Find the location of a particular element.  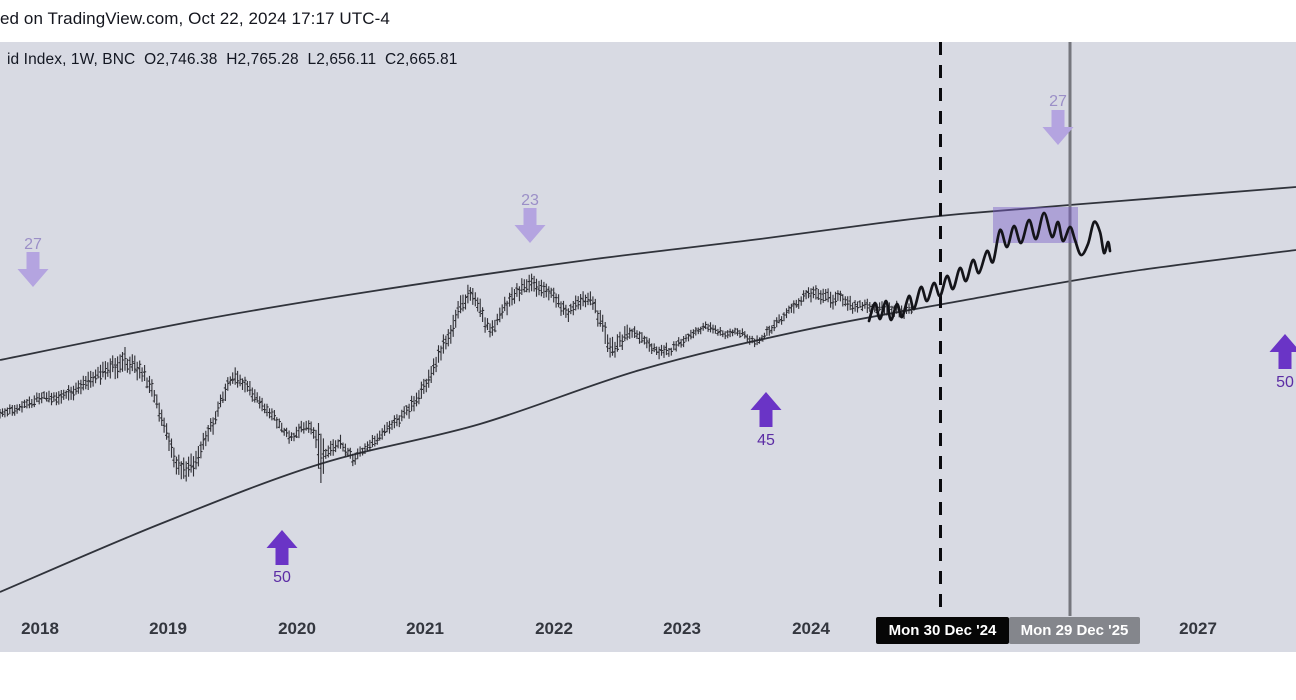

projection-squiggle is located at coordinates (989, 267).